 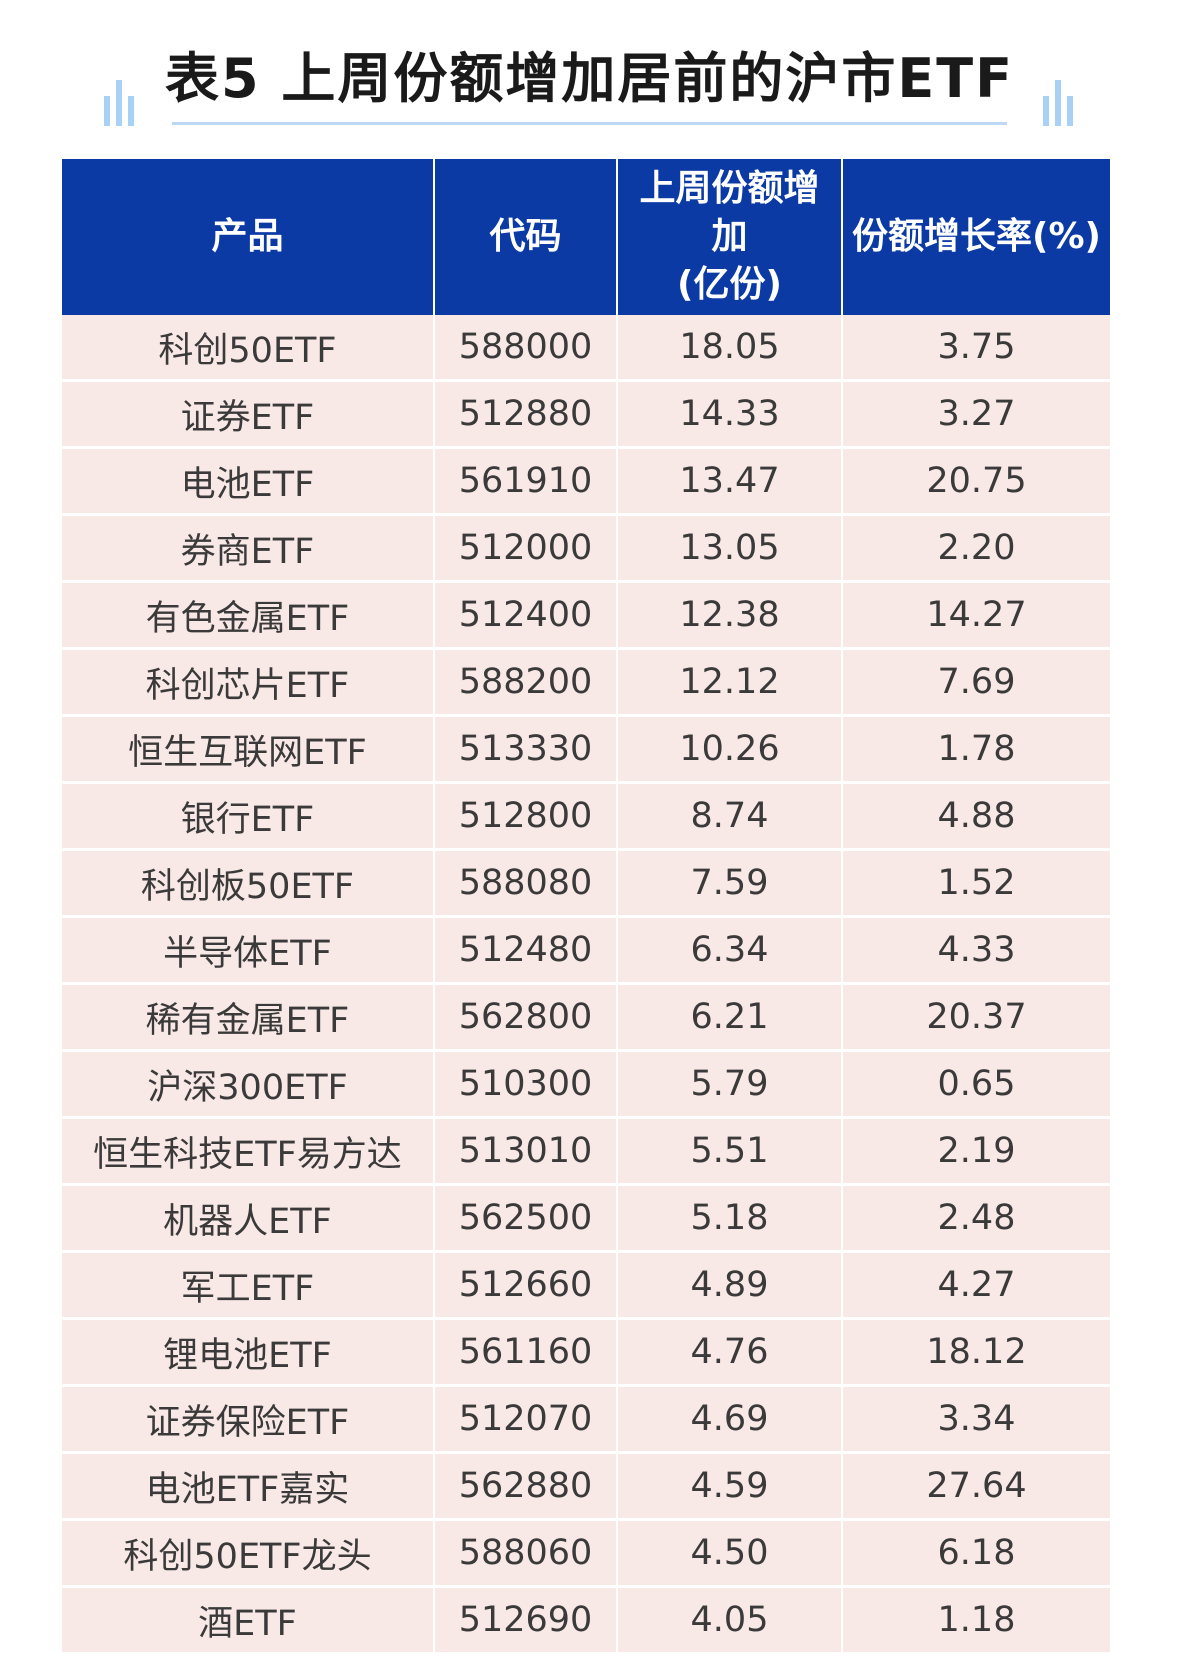 I want to click on cell-code: 512690, so click(x=526, y=1620).